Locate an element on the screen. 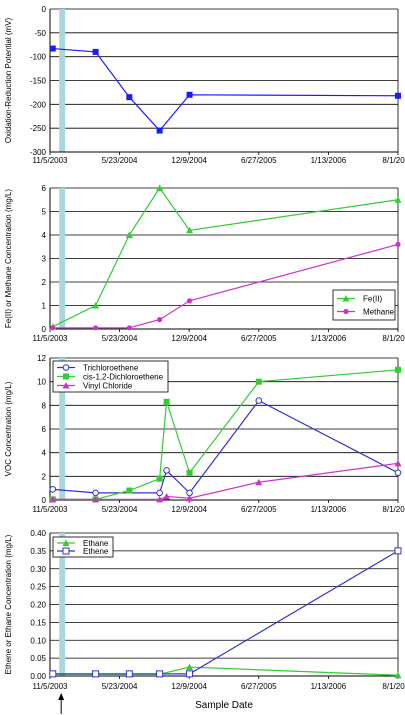  y-tick-label: 3 is located at coordinates (44, 259).